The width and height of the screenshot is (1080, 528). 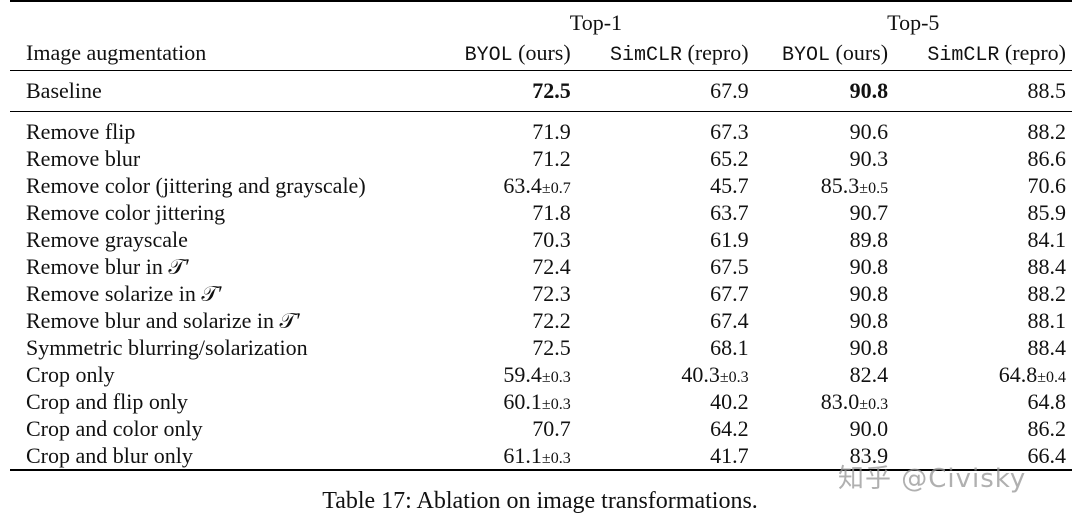 I want to click on std-dev: ±0.7, so click(x=556, y=188).